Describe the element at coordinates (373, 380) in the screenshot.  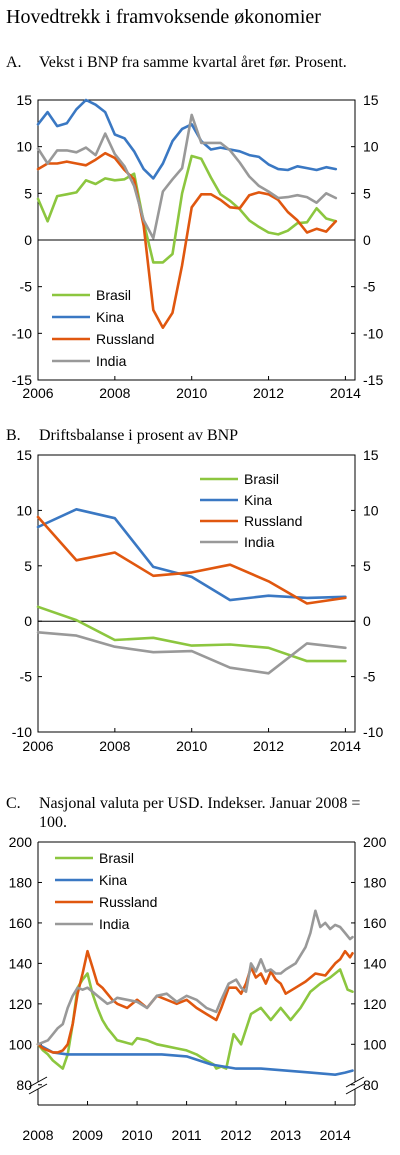
I see `y-tick-label-right: -15` at that location.